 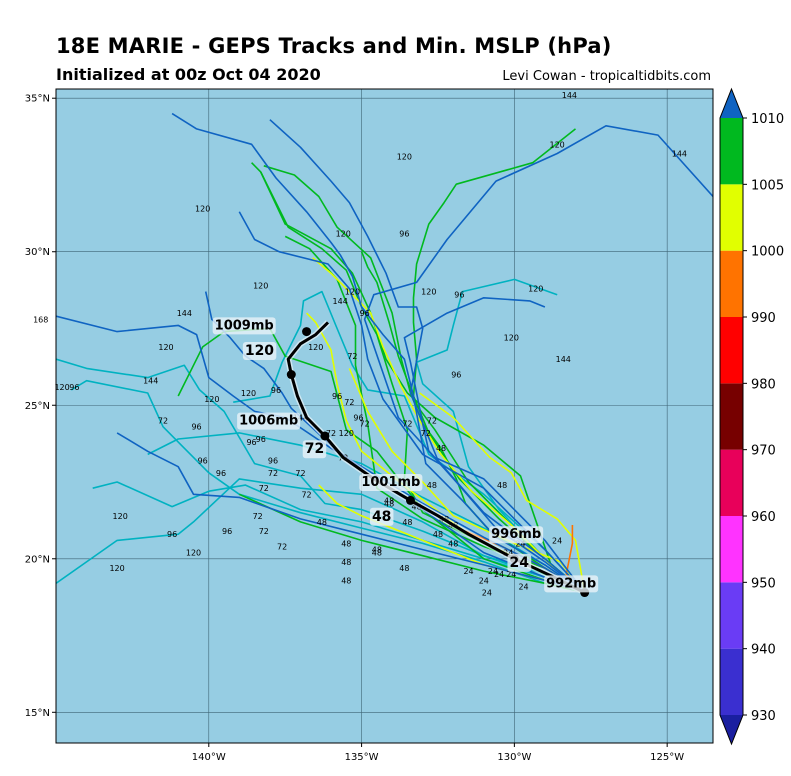 I want to click on mean-mslp-label: 1006mb, so click(x=269, y=421).